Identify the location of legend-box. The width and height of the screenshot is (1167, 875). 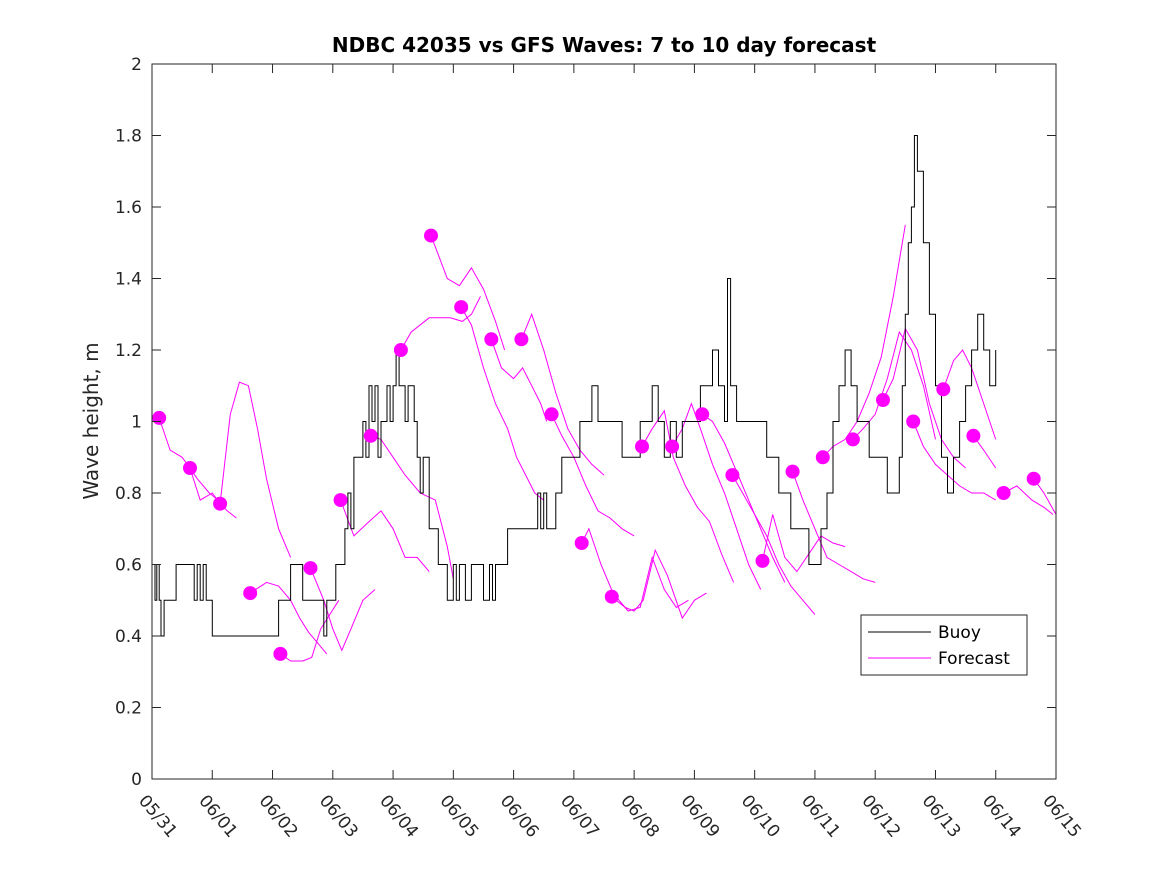
(944, 645).